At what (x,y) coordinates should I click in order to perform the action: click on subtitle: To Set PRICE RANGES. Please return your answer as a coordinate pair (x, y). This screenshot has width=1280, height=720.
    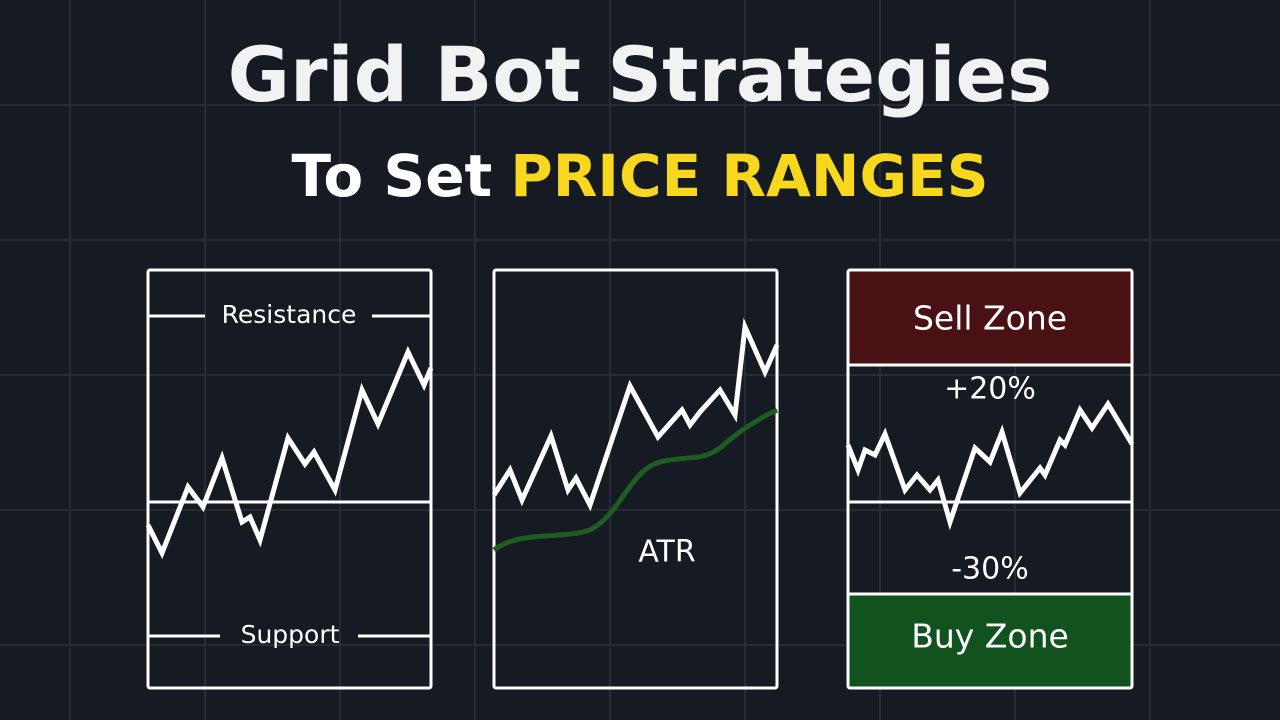
    Looking at the image, I should click on (640, 176).